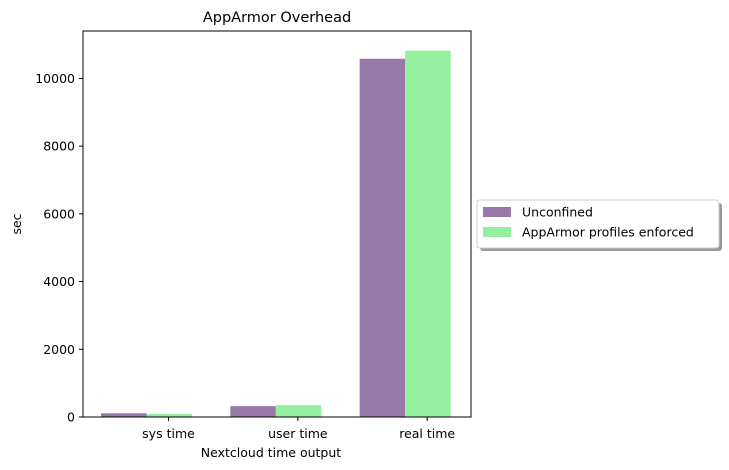 The width and height of the screenshot is (729, 470). I want to click on y-axis-label: sec, so click(16, 223).